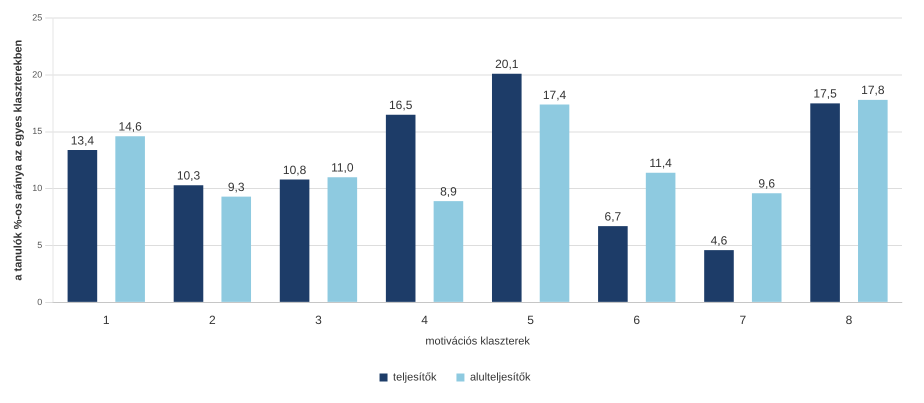  Describe the element at coordinates (212, 319) in the screenshot. I see `x-tick-label: 2` at that location.